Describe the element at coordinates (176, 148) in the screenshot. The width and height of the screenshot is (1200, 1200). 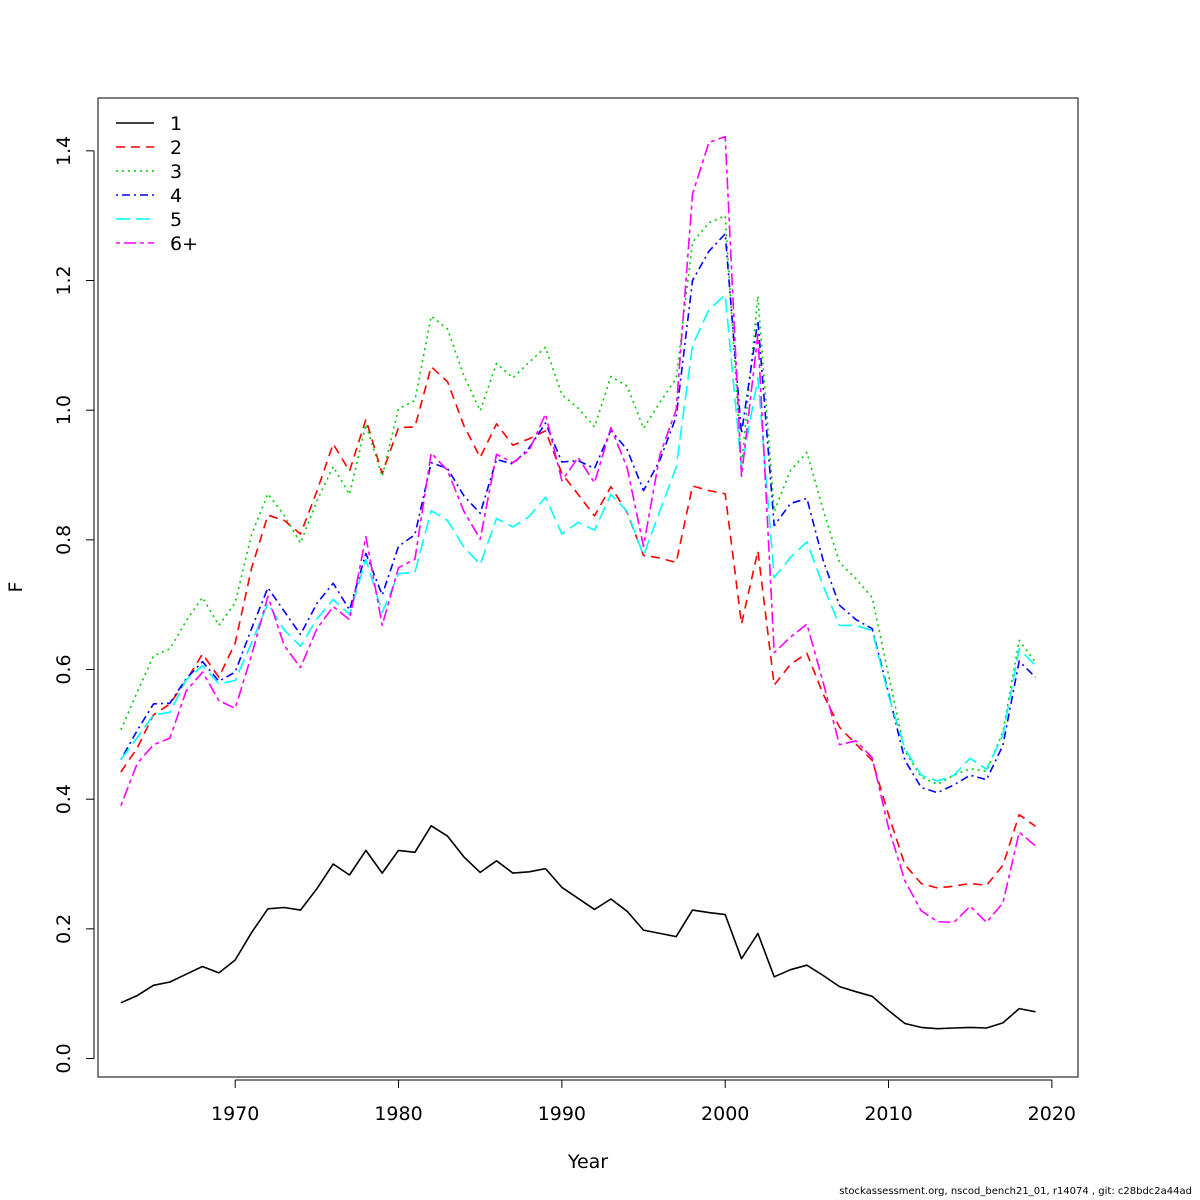
I see `legend-label: 2` at that location.